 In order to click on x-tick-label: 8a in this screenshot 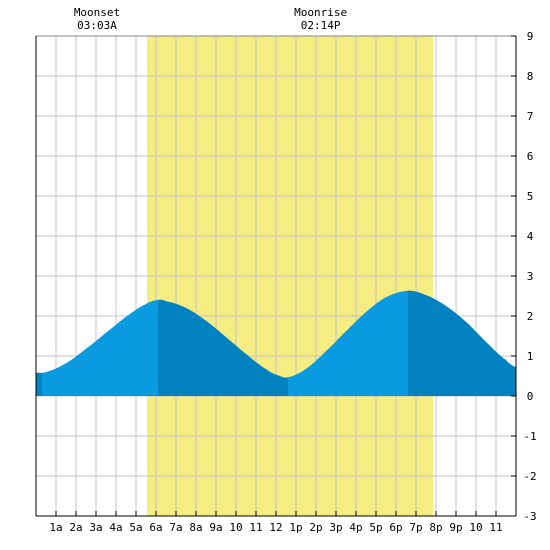, I will do `click(195, 527)`.